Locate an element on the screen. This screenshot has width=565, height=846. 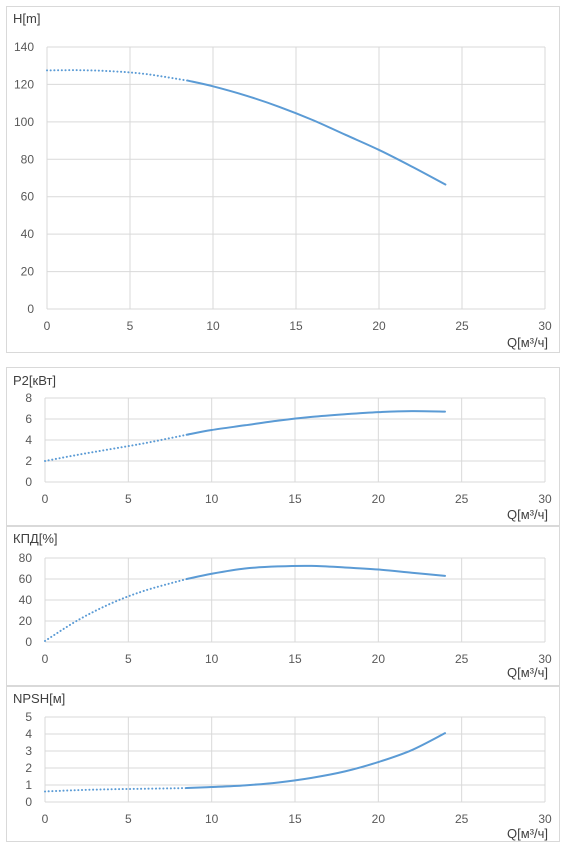
y-axis-label: H[m] is located at coordinates (26, 18).